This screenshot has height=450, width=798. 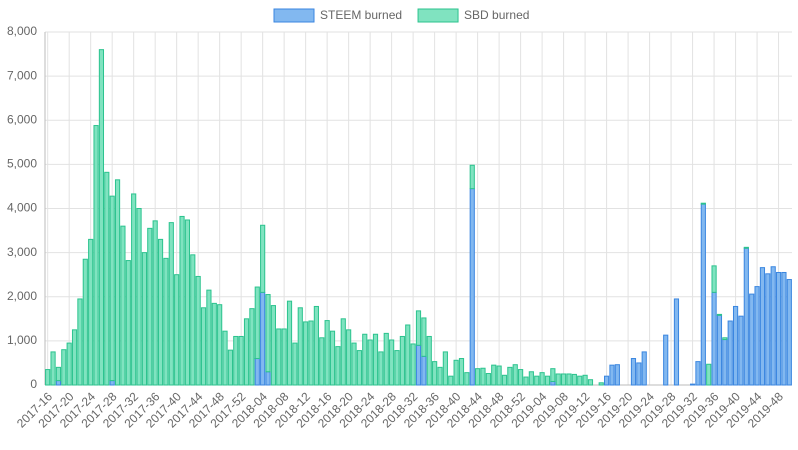 I want to click on y-tick-label: 4,000, so click(x=22, y=208).